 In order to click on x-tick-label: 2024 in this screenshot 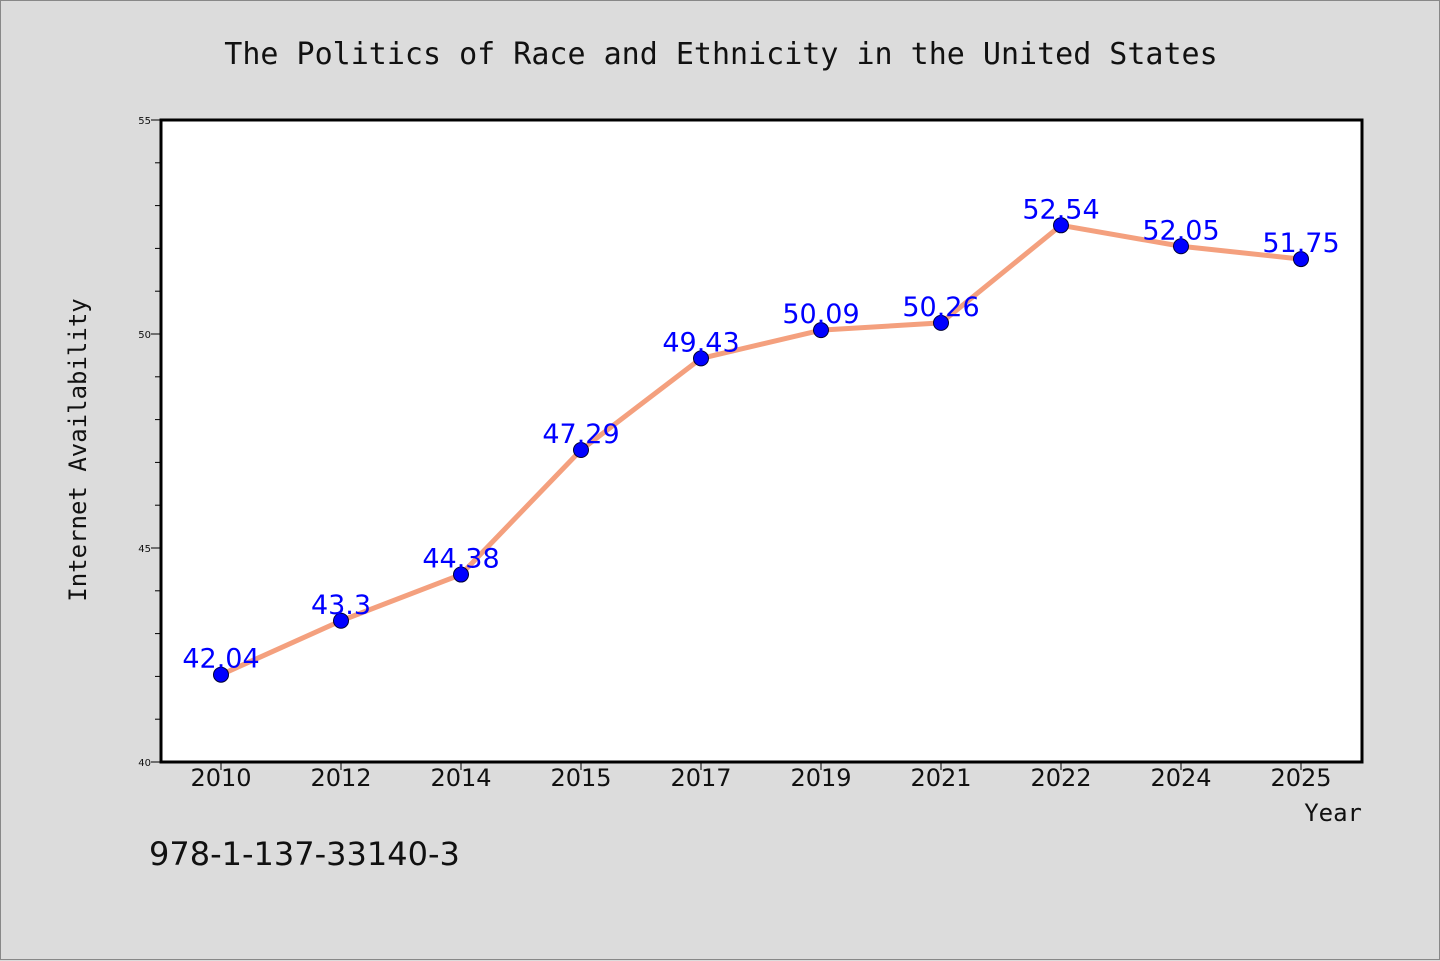, I will do `click(1180, 778)`.